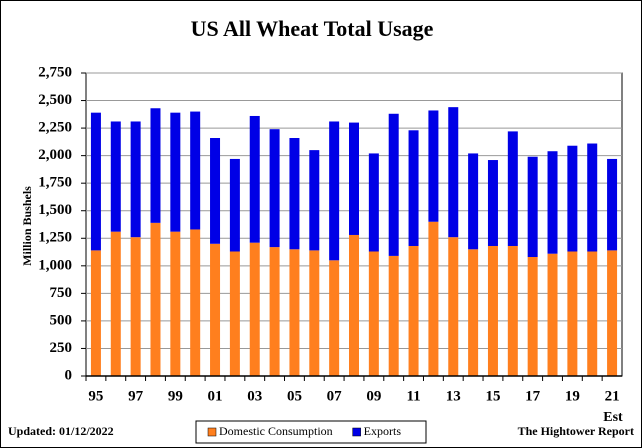 This screenshot has height=448, width=642. What do you see at coordinates (55, 210) in the screenshot?
I see `y-tick-label: 1,500` at bounding box center [55, 210].